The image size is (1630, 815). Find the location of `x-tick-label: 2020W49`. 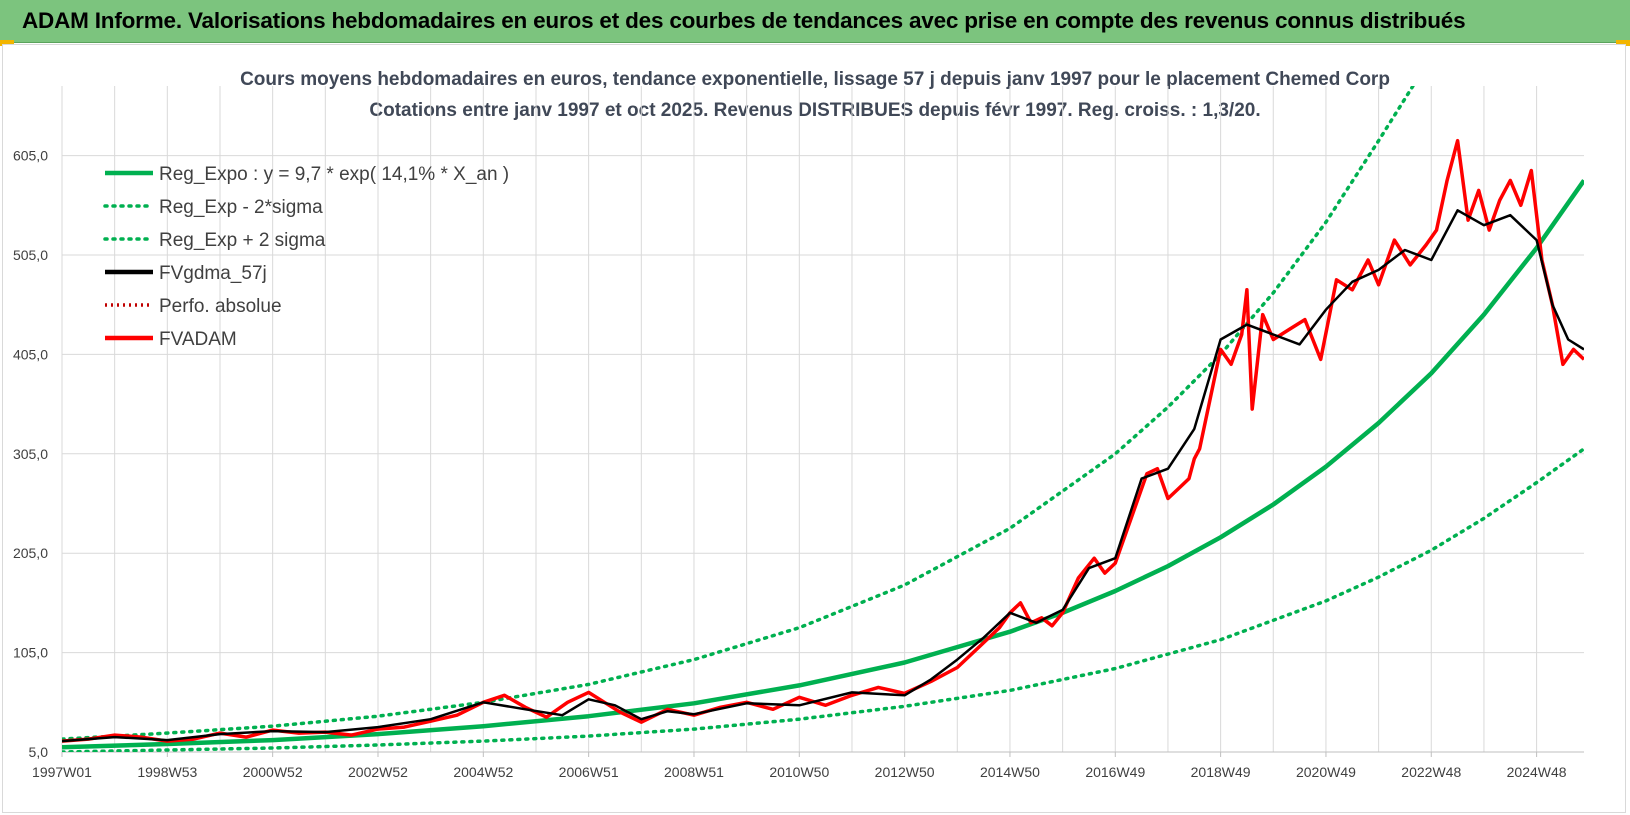

x-tick-label: 2020W49 is located at coordinates (1326, 772).